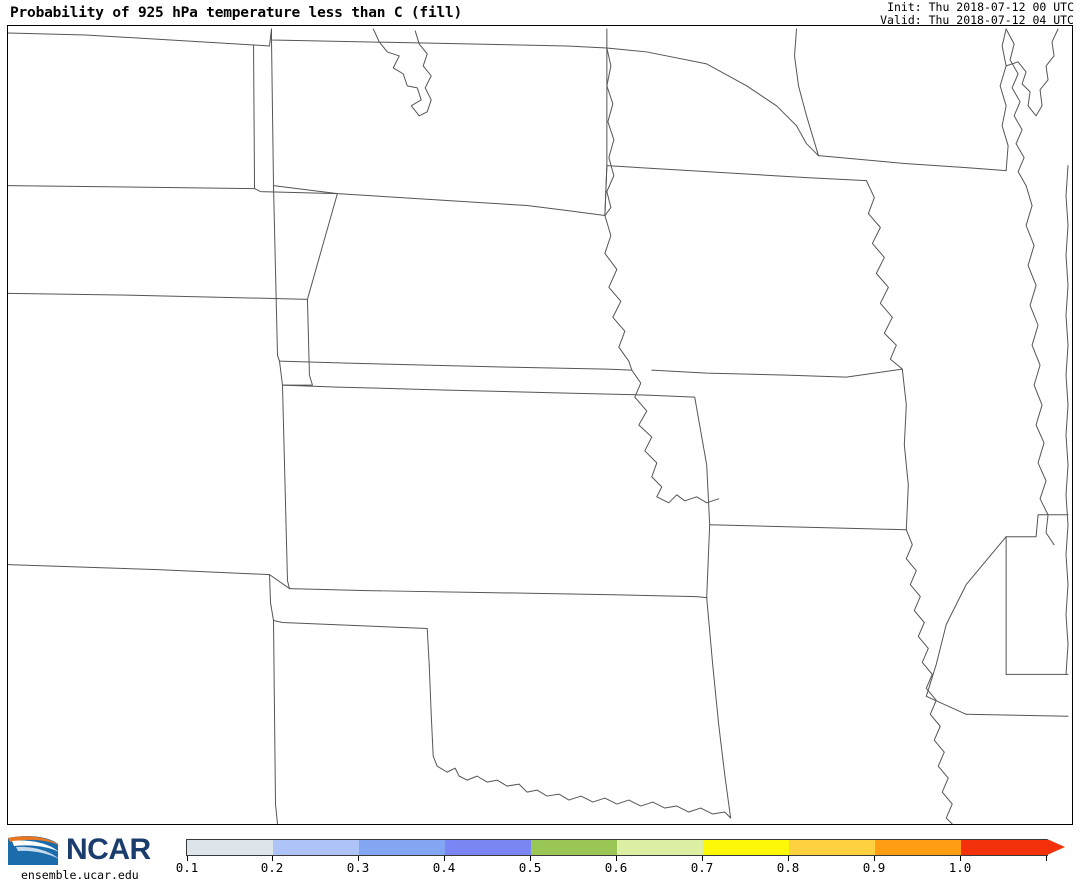  What do you see at coordinates (530, 867) in the screenshot?
I see `colorbar-tick-label: 0.5` at bounding box center [530, 867].